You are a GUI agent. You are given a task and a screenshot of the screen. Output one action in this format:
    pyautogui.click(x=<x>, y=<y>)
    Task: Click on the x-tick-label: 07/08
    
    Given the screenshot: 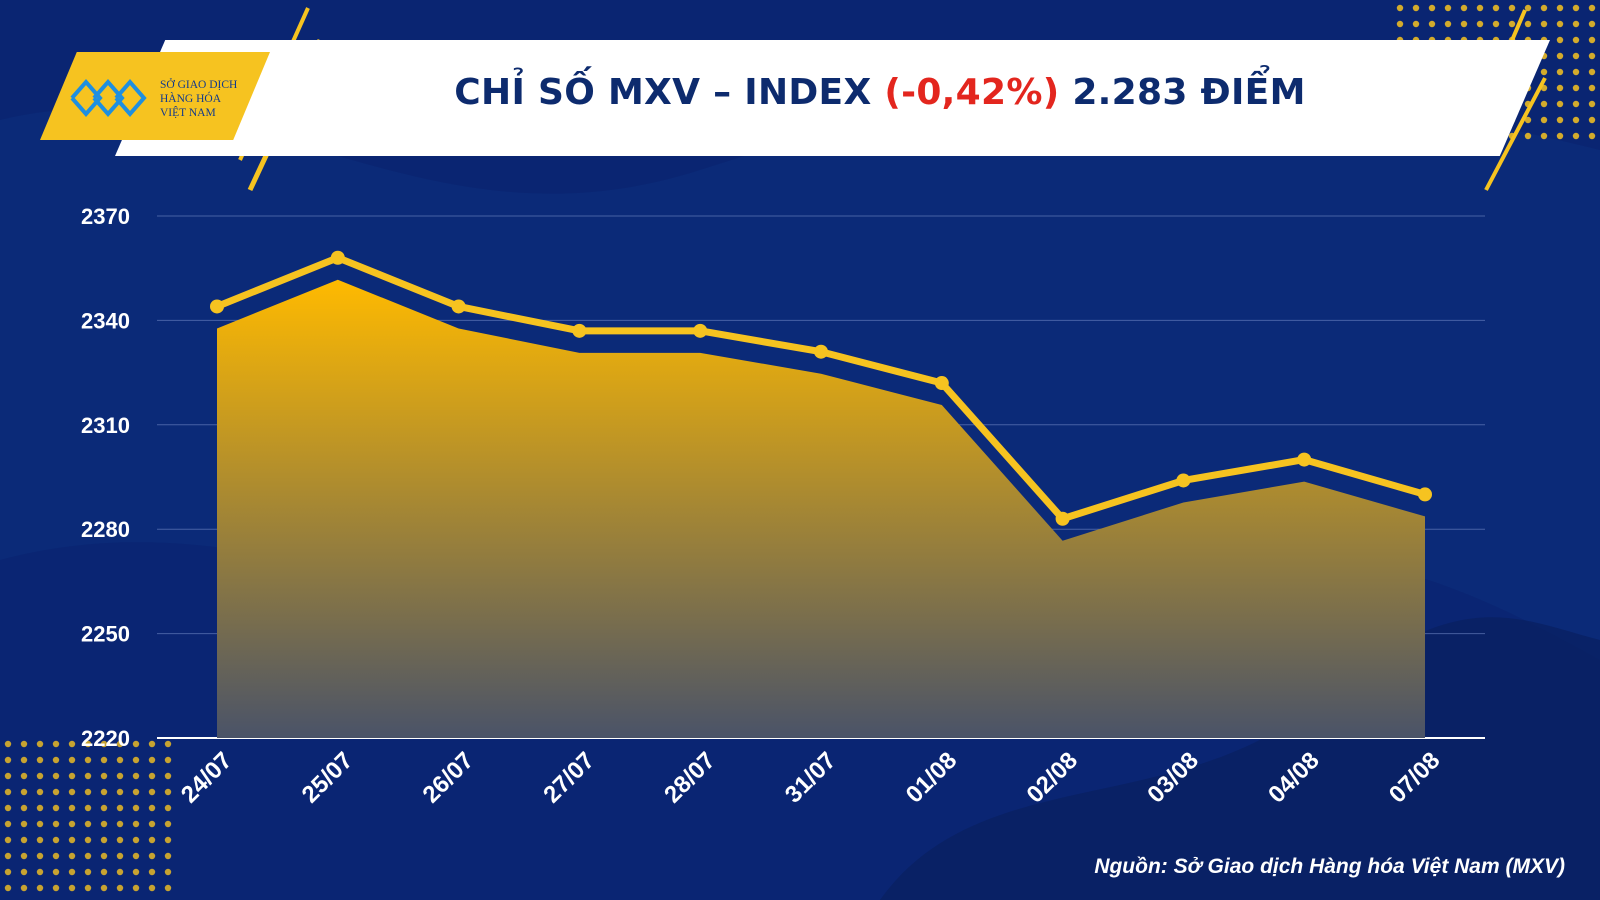 What is the action you would take?
    pyautogui.click(x=1415, y=778)
    